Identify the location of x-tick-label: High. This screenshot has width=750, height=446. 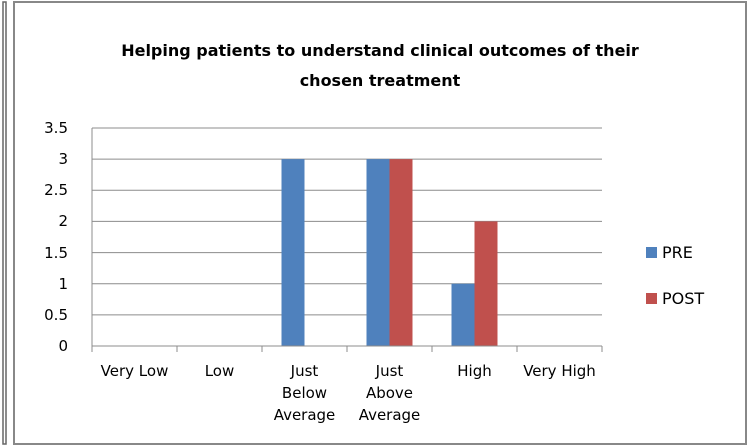
(474, 371).